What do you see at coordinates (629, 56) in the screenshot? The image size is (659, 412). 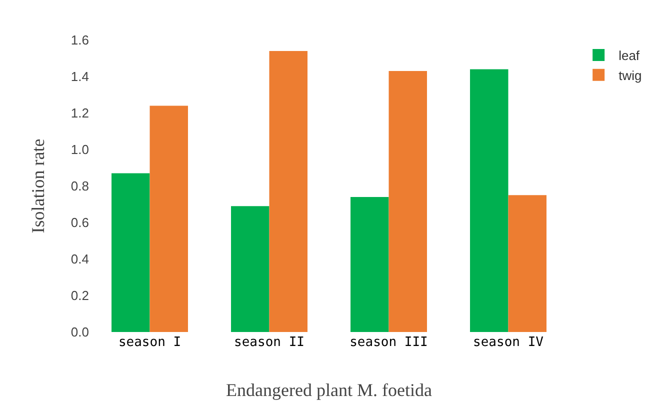 I see `legend-label: leaf` at bounding box center [629, 56].